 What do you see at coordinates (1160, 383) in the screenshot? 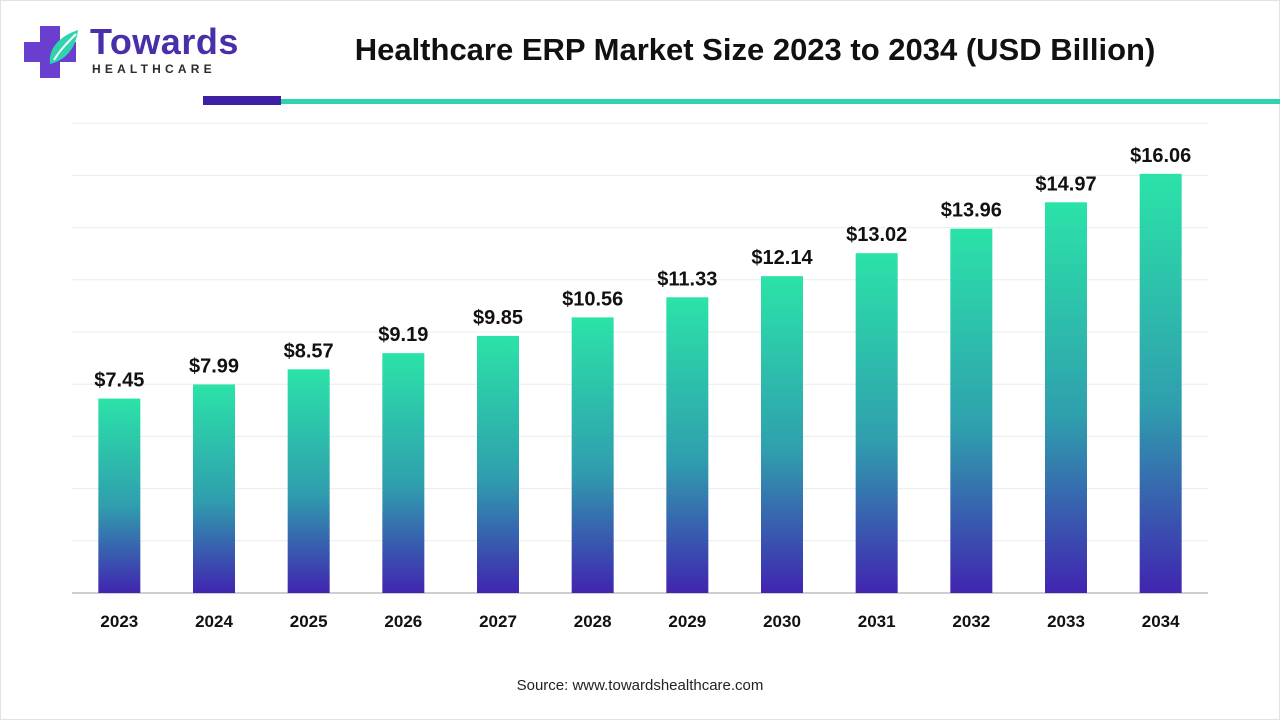
I see `bar-2034` at bounding box center [1160, 383].